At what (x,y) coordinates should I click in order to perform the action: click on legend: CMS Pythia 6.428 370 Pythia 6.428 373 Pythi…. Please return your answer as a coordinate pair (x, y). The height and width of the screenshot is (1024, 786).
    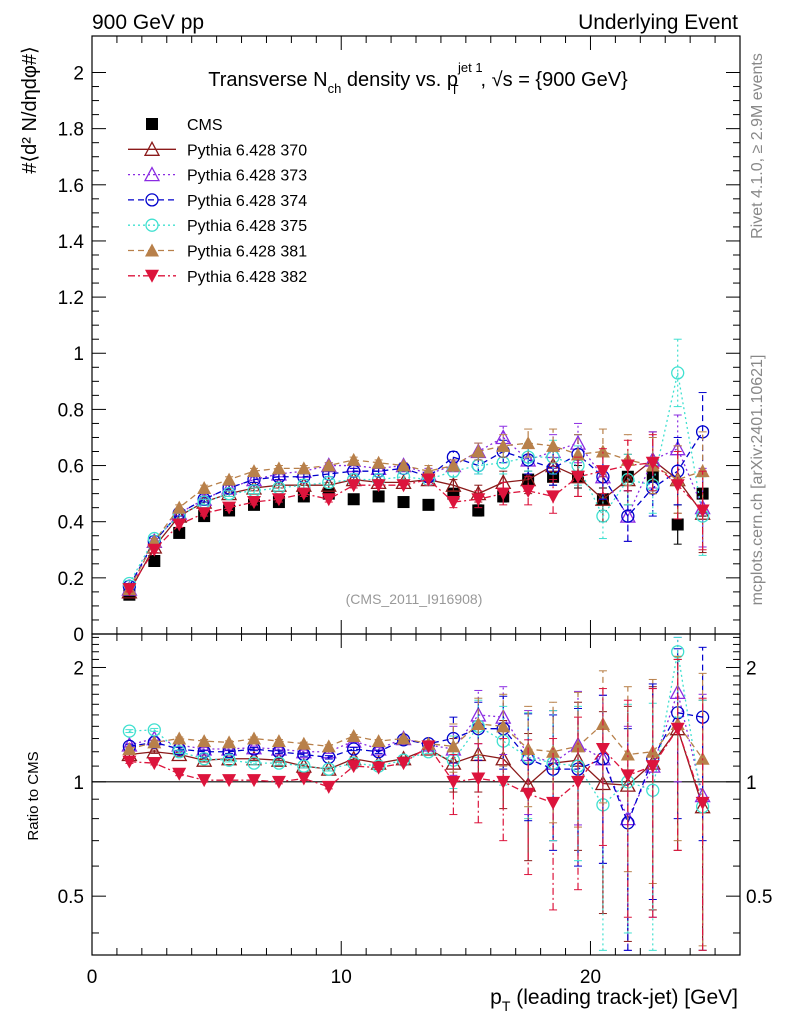
    Looking at the image, I should click on (217, 201).